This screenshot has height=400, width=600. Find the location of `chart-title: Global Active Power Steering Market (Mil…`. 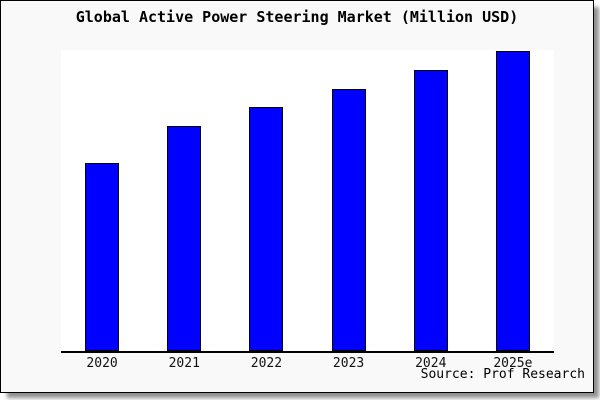

chart-title: Global Active Power Steering Market (Mil… is located at coordinates (297, 17).